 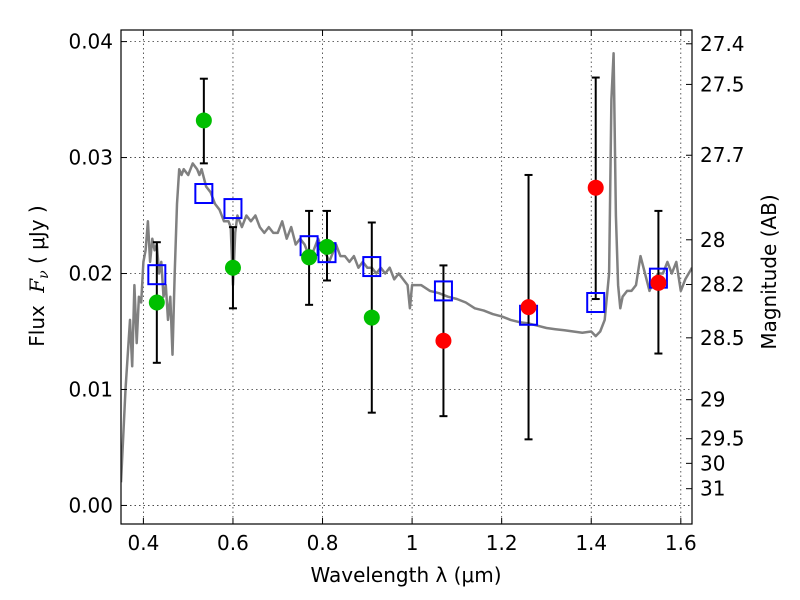 I want to click on y2-tick-label: 27.4, so click(x=722, y=44).